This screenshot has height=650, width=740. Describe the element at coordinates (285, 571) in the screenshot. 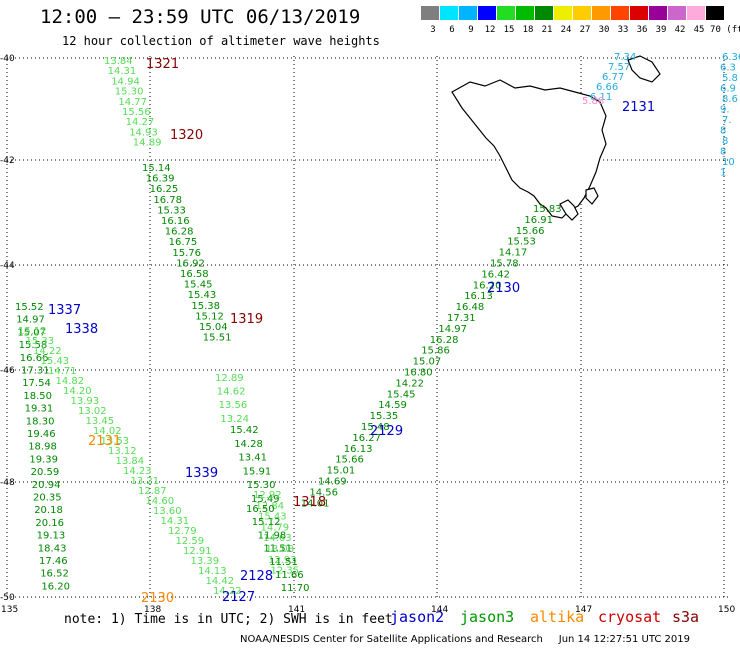

I see `wave-height-value: 12.35` at that location.